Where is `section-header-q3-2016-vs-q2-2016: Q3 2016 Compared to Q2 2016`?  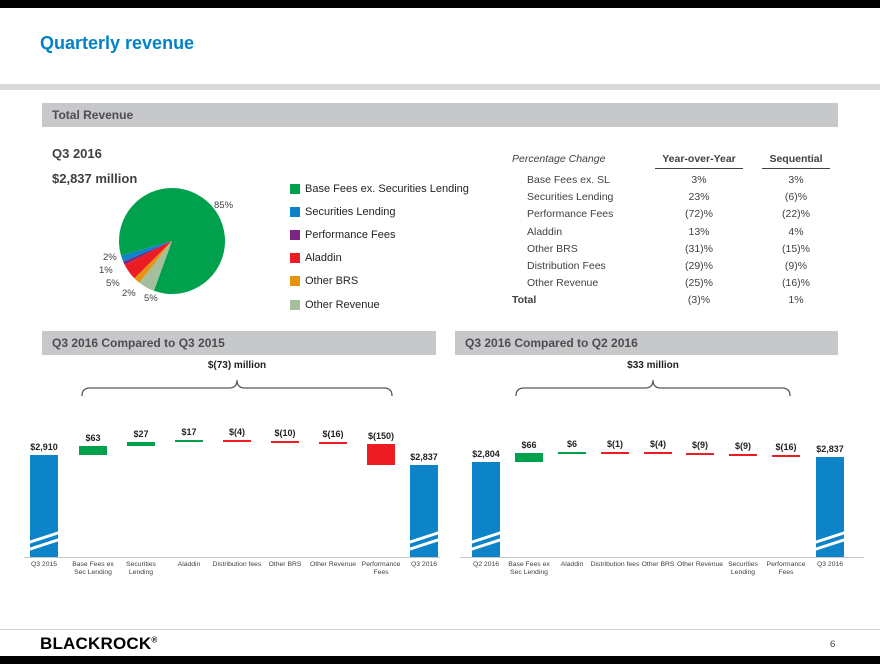
section-header-q3-2016-vs-q2-2016: Q3 2016 Compared to Q2 2016 is located at coordinates (646, 343).